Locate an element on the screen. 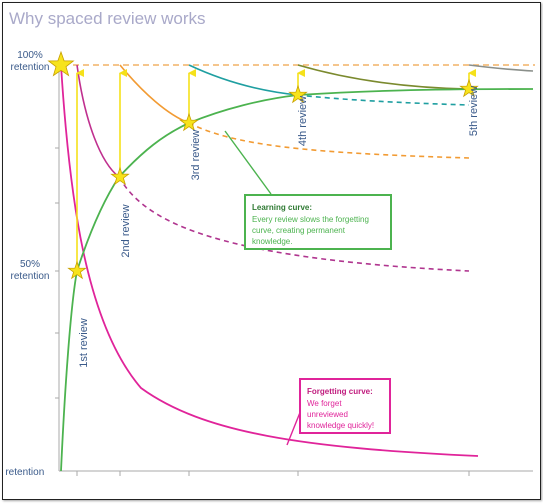 Image resolution: width=543 pixels, height=504 pixels. learning-callout-line-1: Every review slows the forgetting is located at coordinates (310, 219).